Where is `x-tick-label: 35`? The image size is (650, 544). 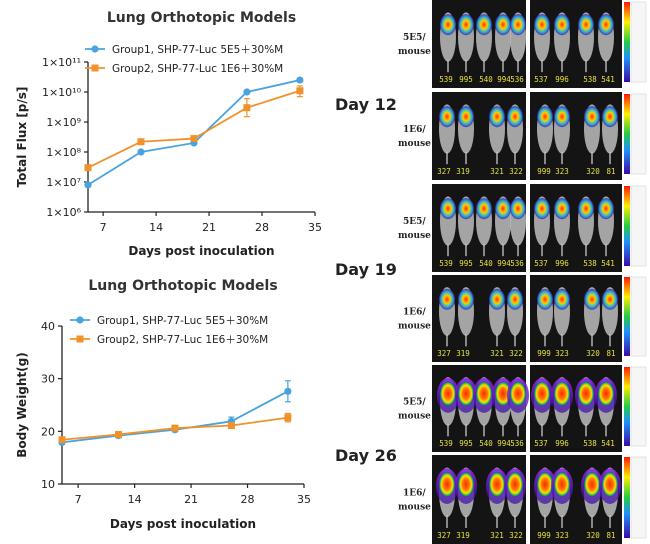 x-tick-label: 35 is located at coordinates (304, 499).